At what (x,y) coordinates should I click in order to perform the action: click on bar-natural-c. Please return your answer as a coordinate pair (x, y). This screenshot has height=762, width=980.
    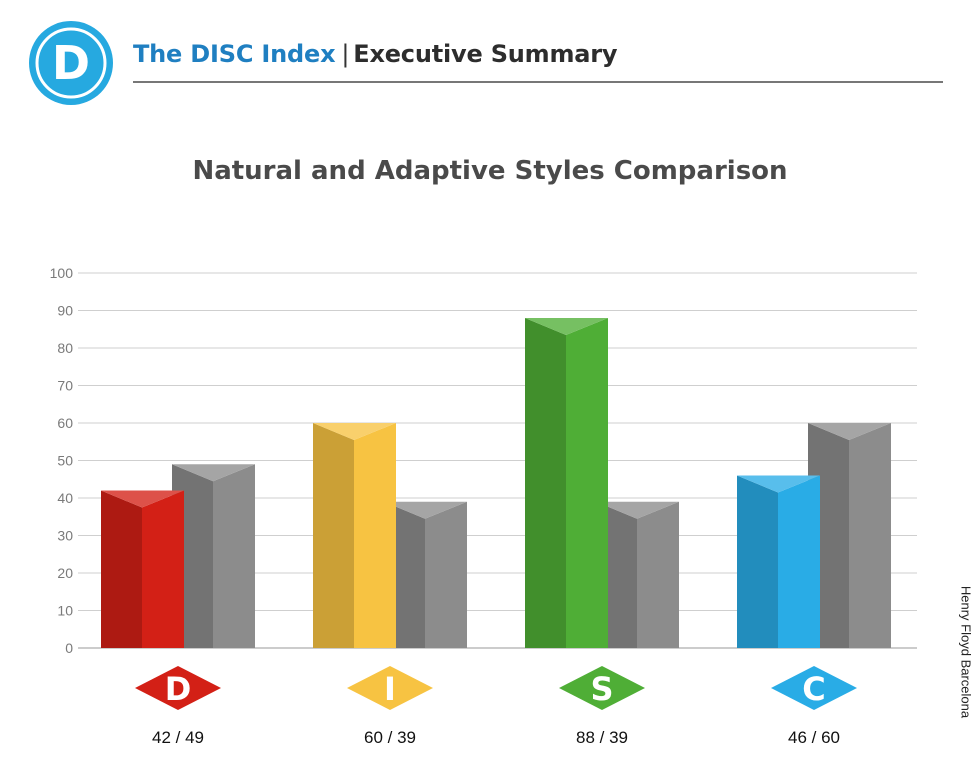
    Looking at the image, I should click on (778, 561).